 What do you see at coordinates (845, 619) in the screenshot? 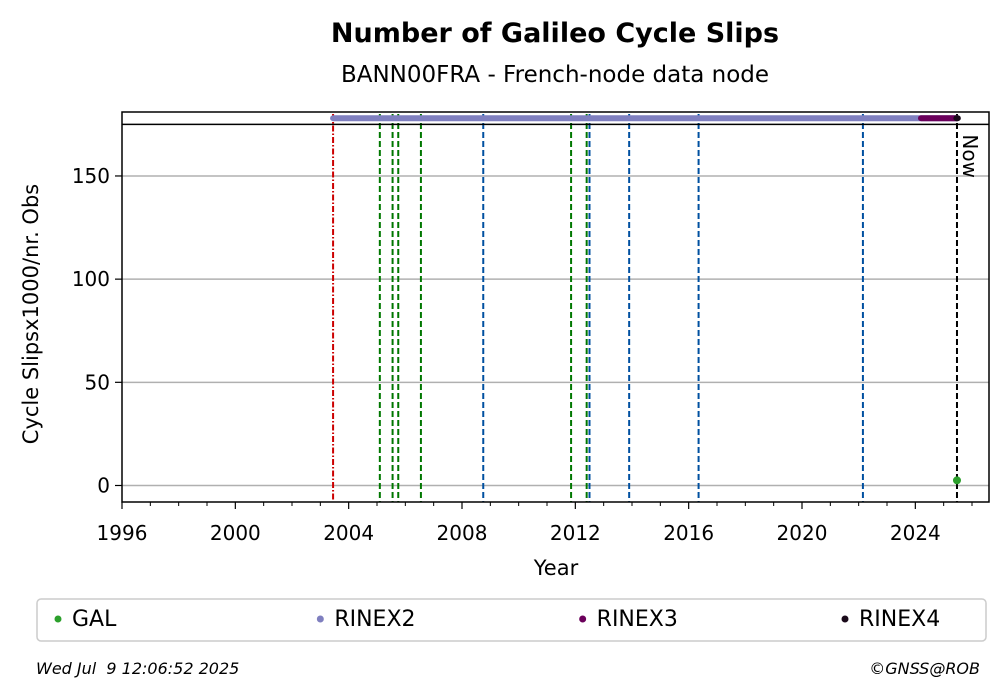
I see `legend-marker-rinex4` at bounding box center [845, 619].